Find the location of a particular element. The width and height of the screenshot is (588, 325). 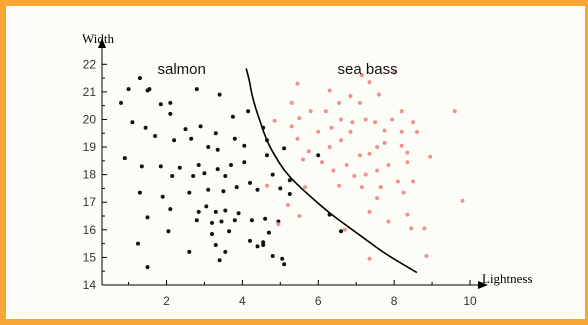

y-tick-label: 22 is located at coordinates (90, 64).